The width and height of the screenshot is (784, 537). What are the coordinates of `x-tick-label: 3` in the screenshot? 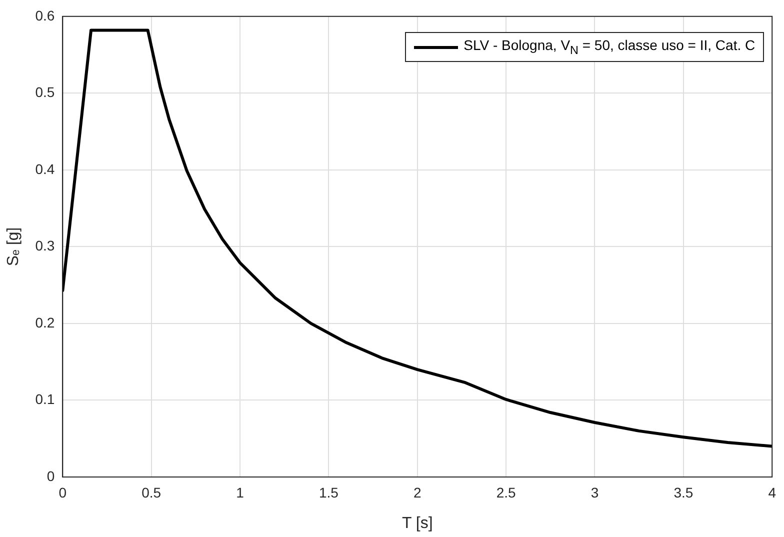 It's located at (594, 492).